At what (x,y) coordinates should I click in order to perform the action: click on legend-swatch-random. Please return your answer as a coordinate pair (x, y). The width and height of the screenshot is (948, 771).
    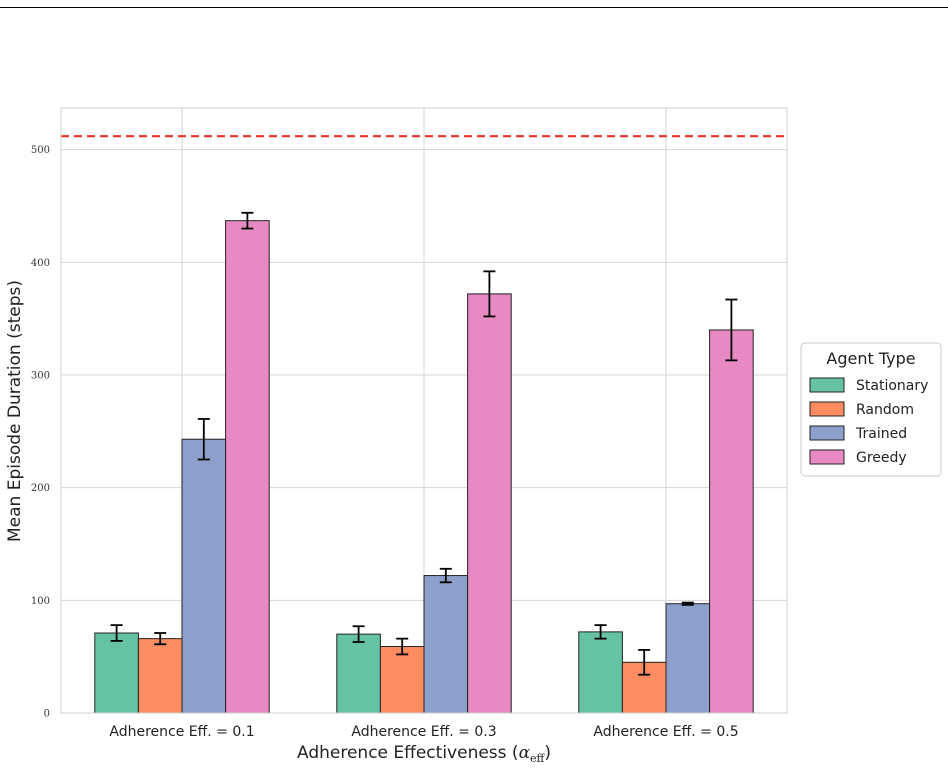
    Looking at the image, I should click on (827, 409).